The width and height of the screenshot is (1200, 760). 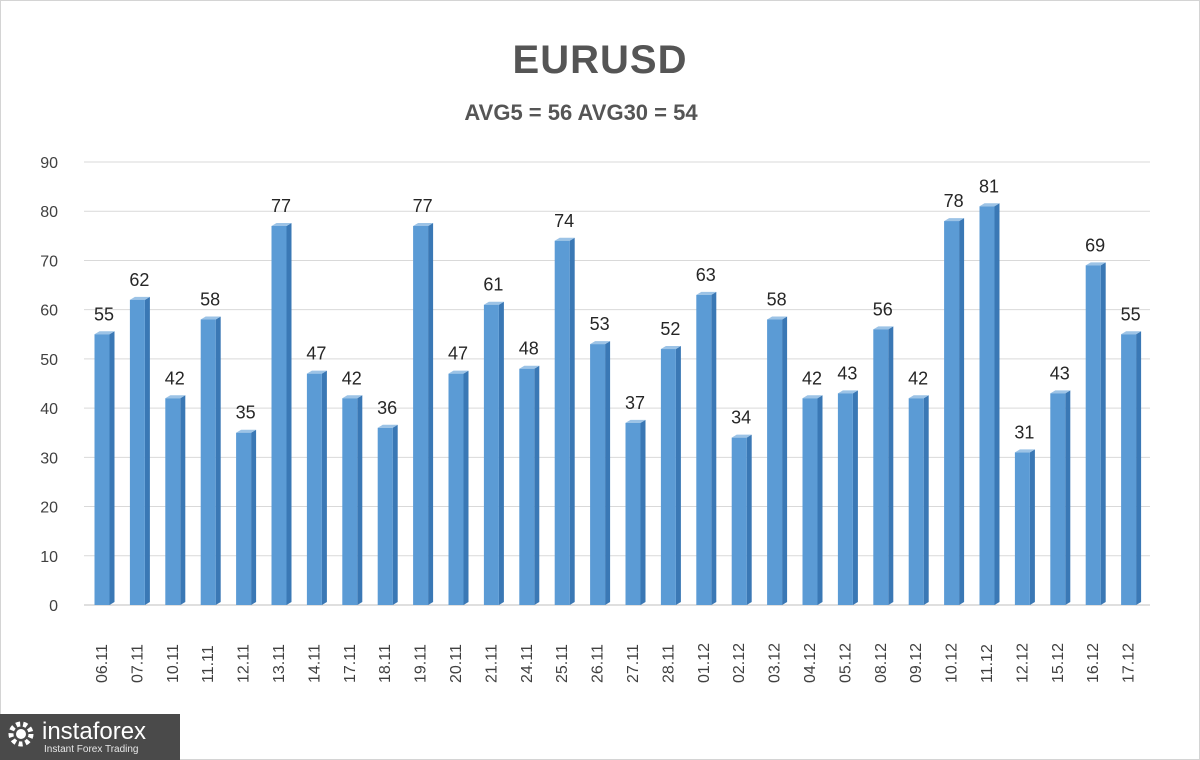 I want to click on x-tick-label: 04.12, so click(x=810, y=663).